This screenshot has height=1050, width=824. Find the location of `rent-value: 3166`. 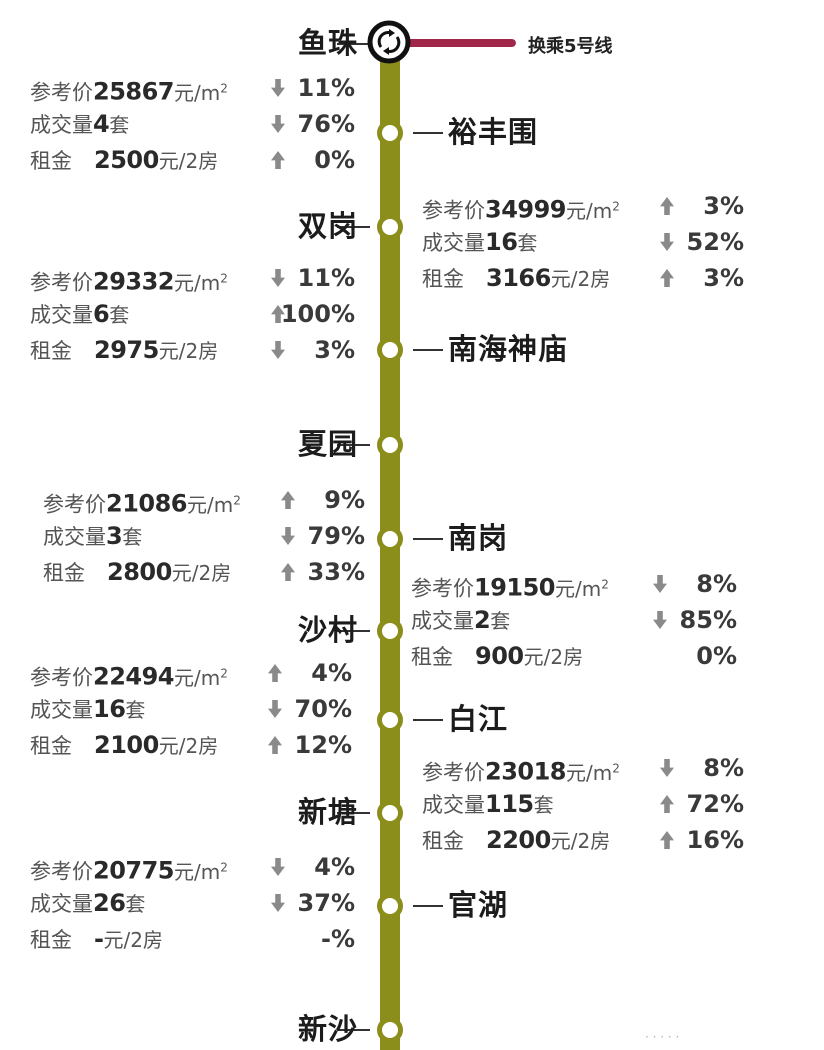

rent-value: 3166 is located at coordinates (518, 278).